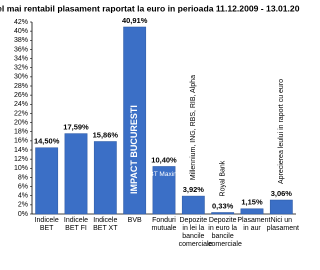 The image size is (320, 270). I want to click on y-tick-label: 32%, so click(21, 68).